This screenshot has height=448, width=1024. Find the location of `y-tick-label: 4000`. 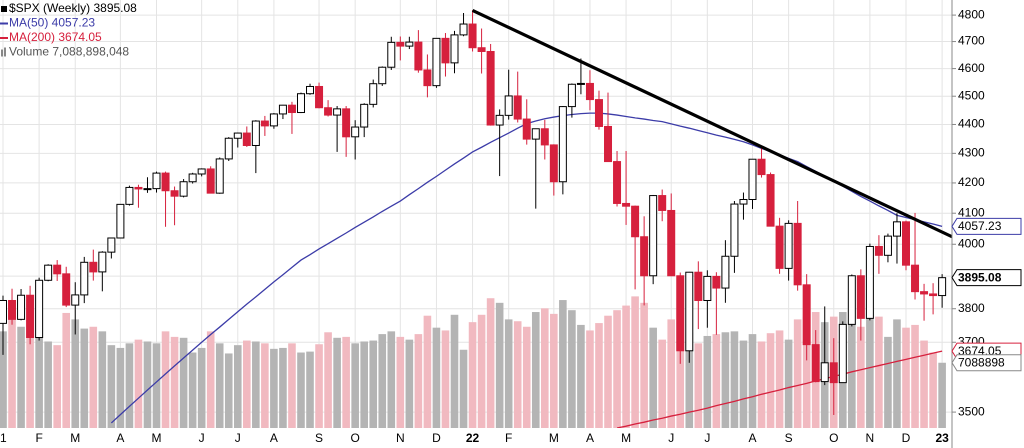

y-tick-label: 4000 is located at coordinates (971, 243).